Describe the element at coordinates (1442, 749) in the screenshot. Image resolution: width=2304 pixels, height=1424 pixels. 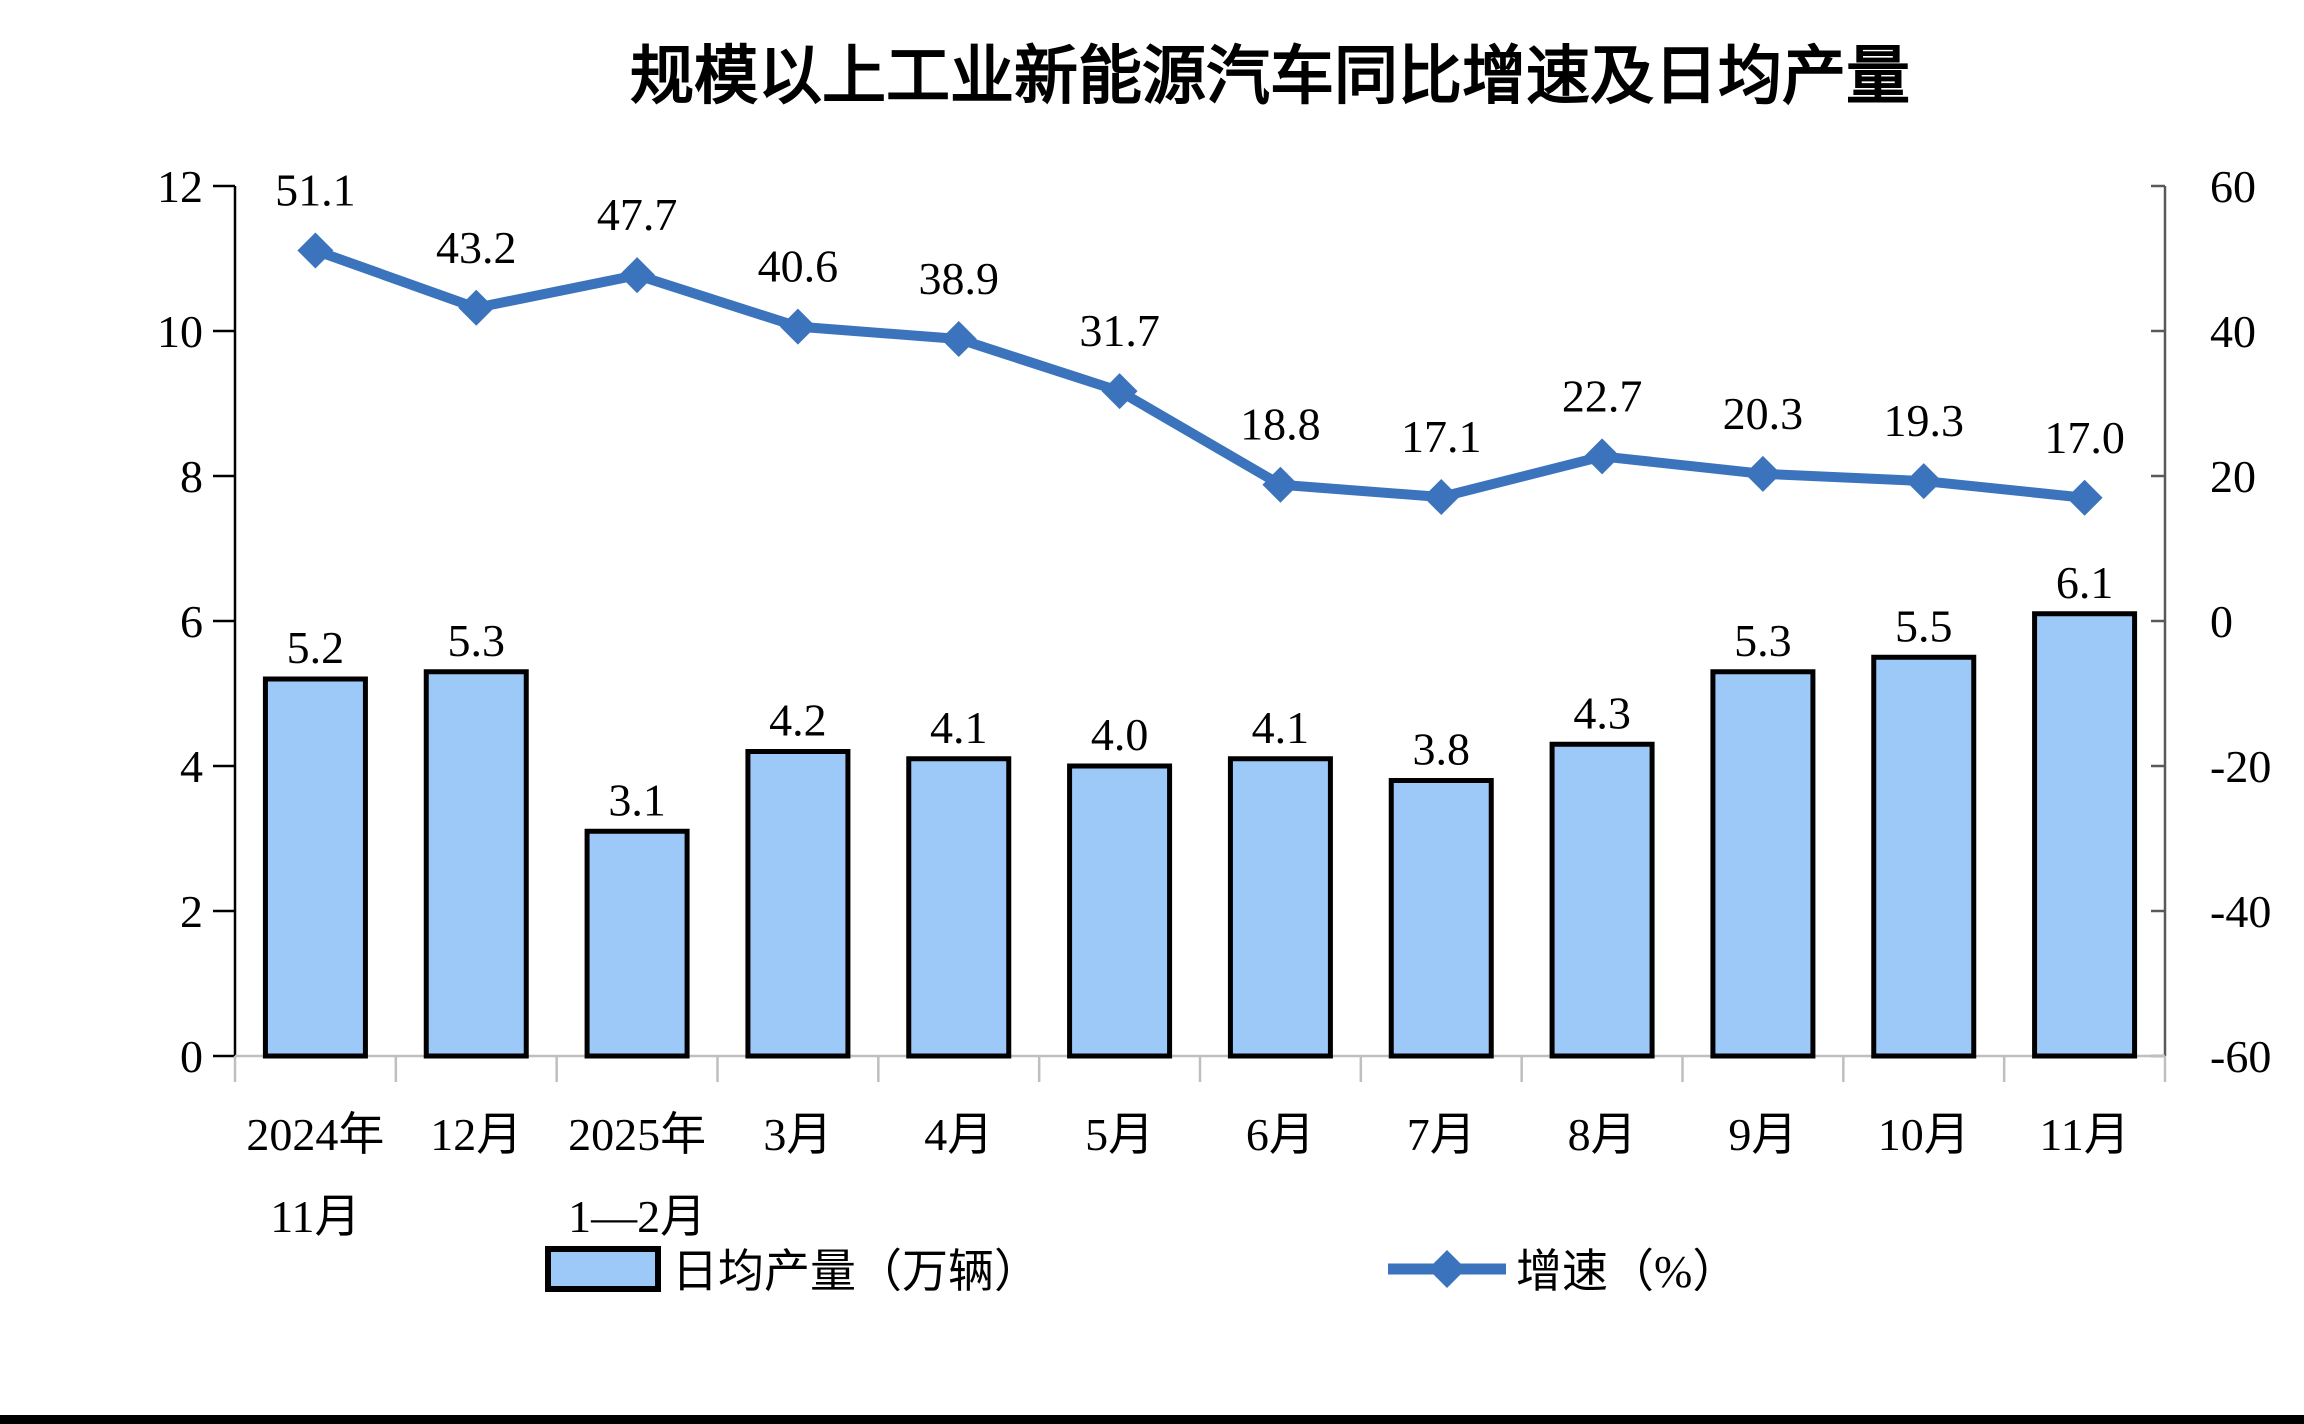
I see `bar-value-label: 3.8` at that location.